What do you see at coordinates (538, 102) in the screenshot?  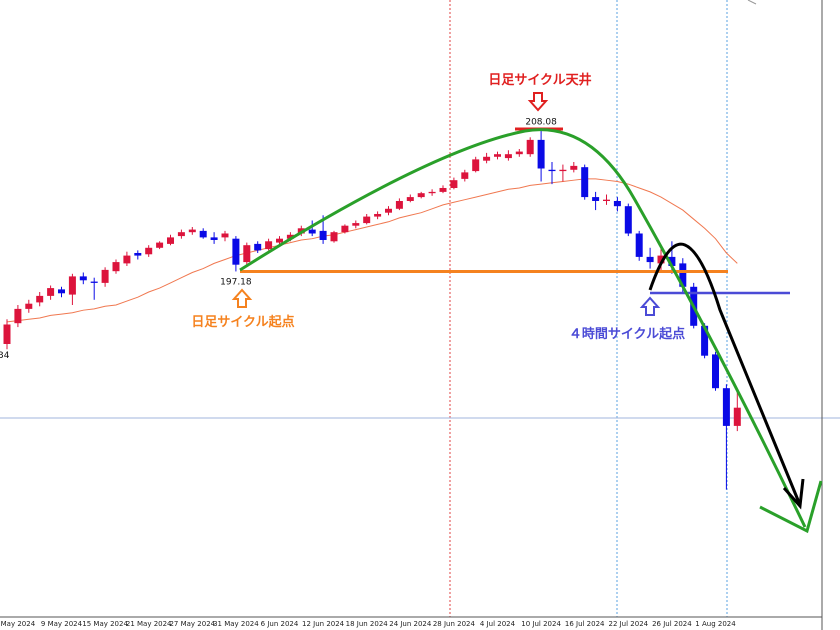 I see `down-arrow` at bounding box center [538, 102].